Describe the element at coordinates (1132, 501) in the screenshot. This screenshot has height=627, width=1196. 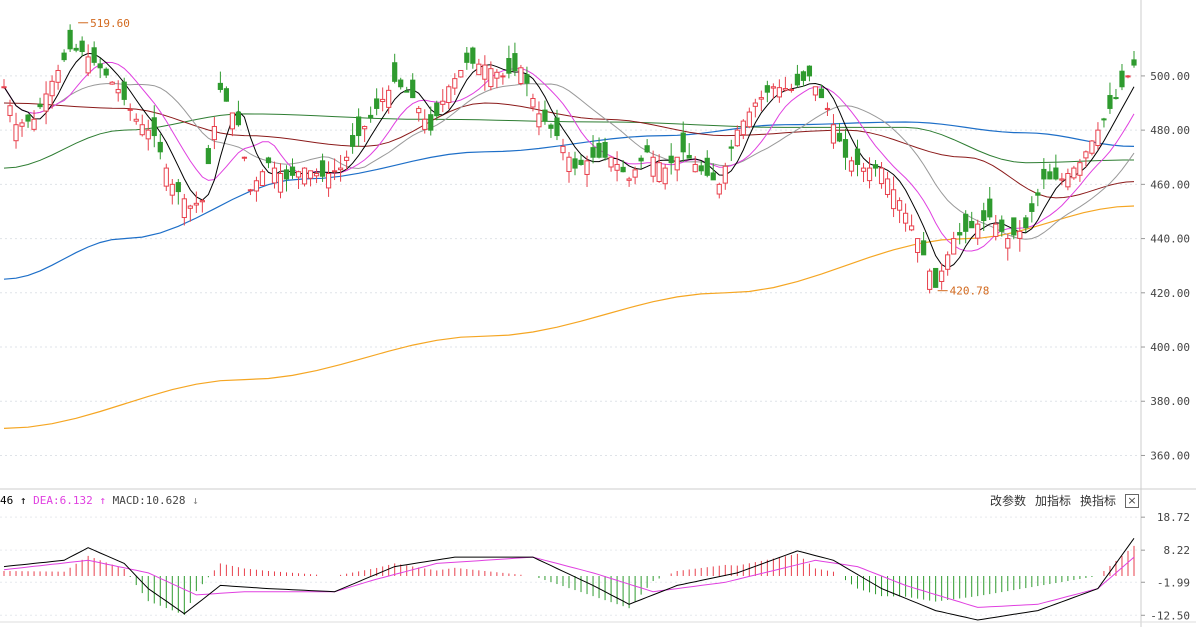
I see `close-icon: ×` at that location.